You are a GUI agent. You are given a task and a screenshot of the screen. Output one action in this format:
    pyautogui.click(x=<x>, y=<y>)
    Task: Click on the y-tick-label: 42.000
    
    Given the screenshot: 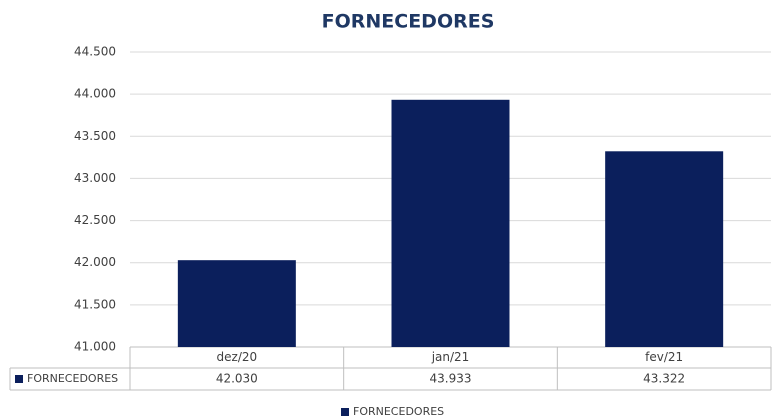 What is the action you would take?
    pyautogui.click(x=95, y=262)
    